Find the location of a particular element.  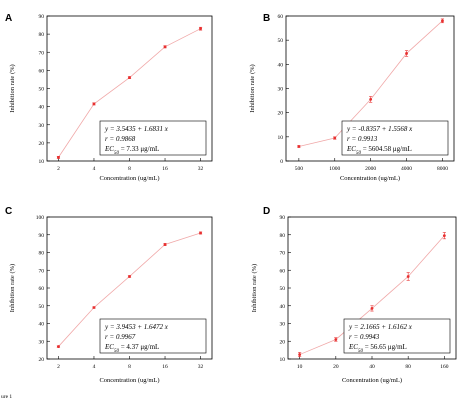

x-tick-label: 1000 is located at coordinates (334, 169).